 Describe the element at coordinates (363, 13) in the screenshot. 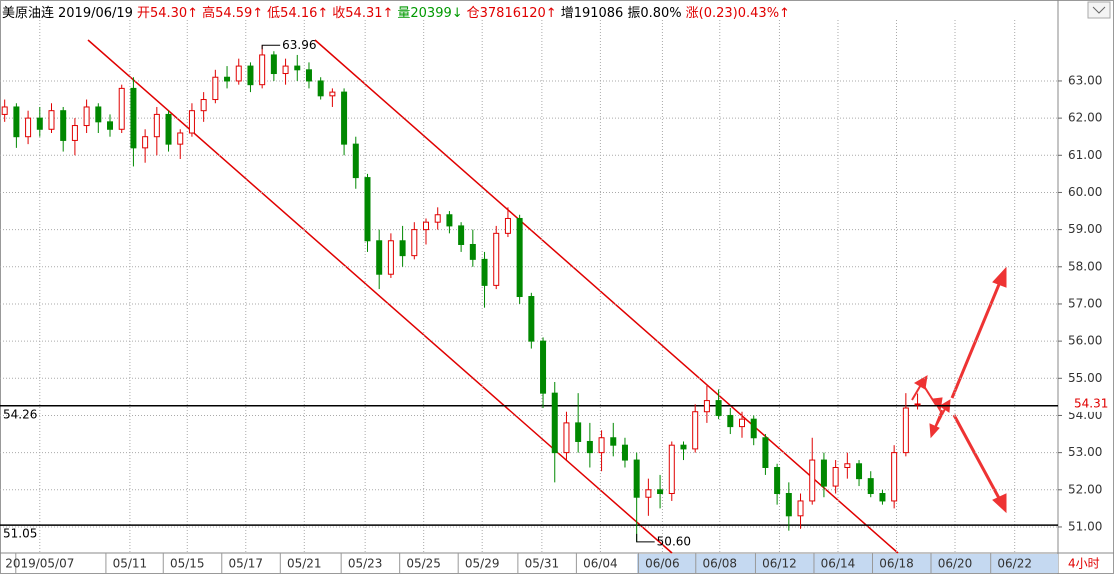

I see `quote-field: 收54.31↑` at that location.